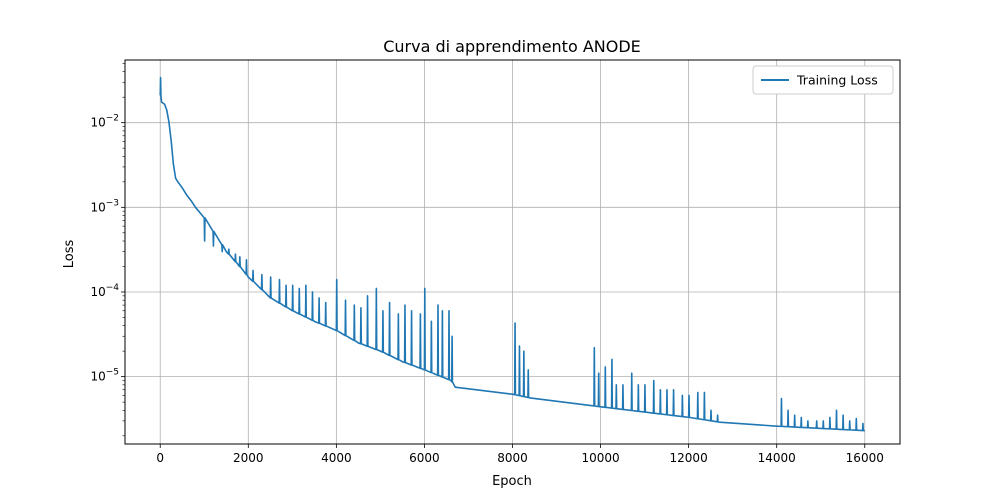 The width and height of the screenshot is (1000, 500). What do you see at coordinates (248, 458) in the screenshot?
I see `x-tick-label: 2000` at bounding box center [248, 458].